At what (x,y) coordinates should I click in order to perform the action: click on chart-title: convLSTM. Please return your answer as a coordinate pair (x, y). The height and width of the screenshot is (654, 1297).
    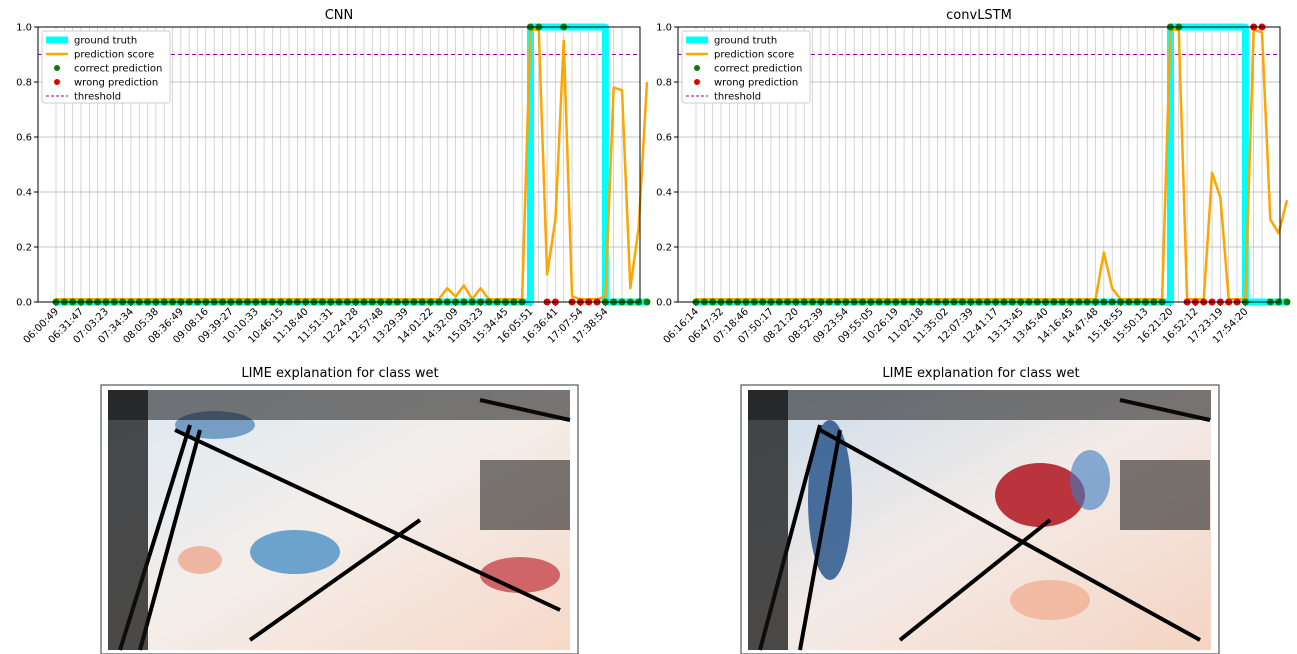
    Looking at the image, I should click on (979, 15).